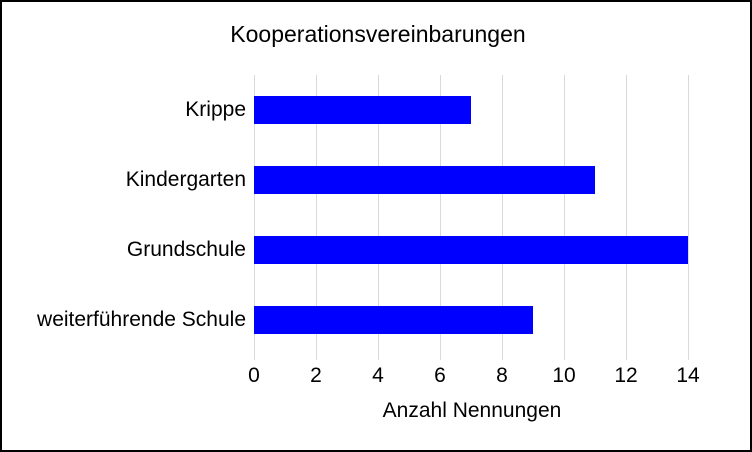  What do you see at coordinates (440, 375) in the screenshot?
I see `x-tick-label: 6` at bounding box center [440, 375].